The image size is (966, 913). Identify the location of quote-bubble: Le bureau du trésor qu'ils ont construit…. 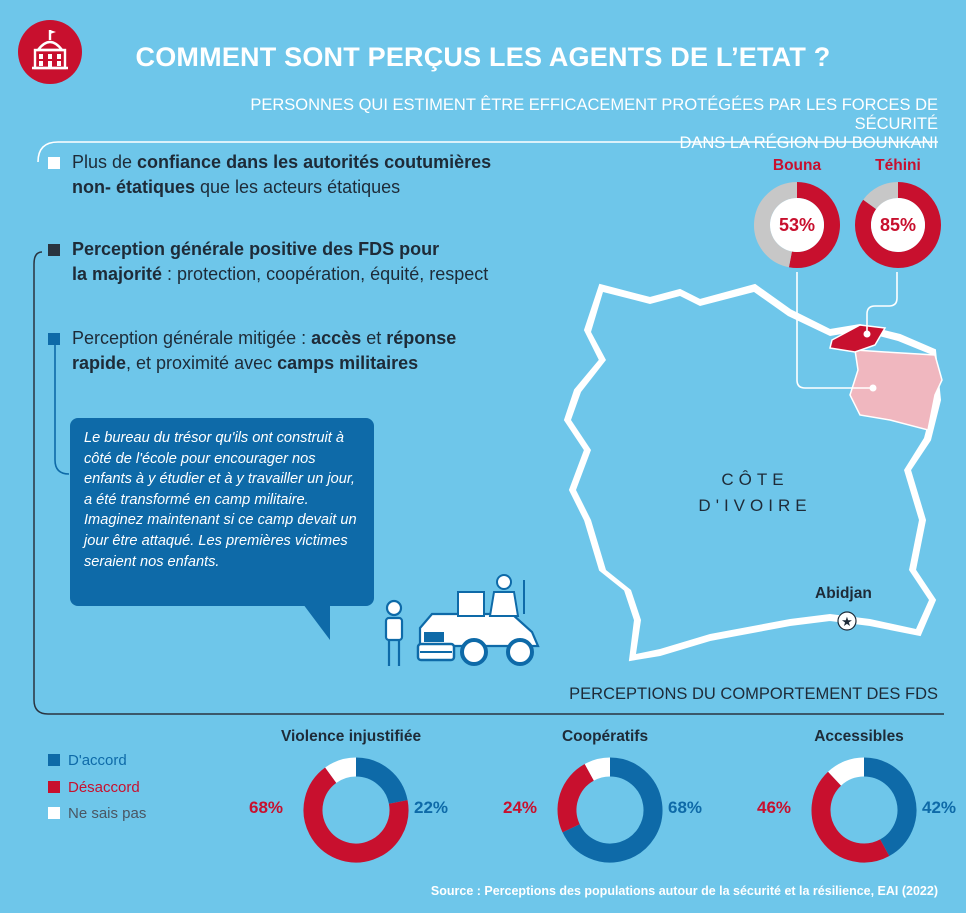
(222, 512).